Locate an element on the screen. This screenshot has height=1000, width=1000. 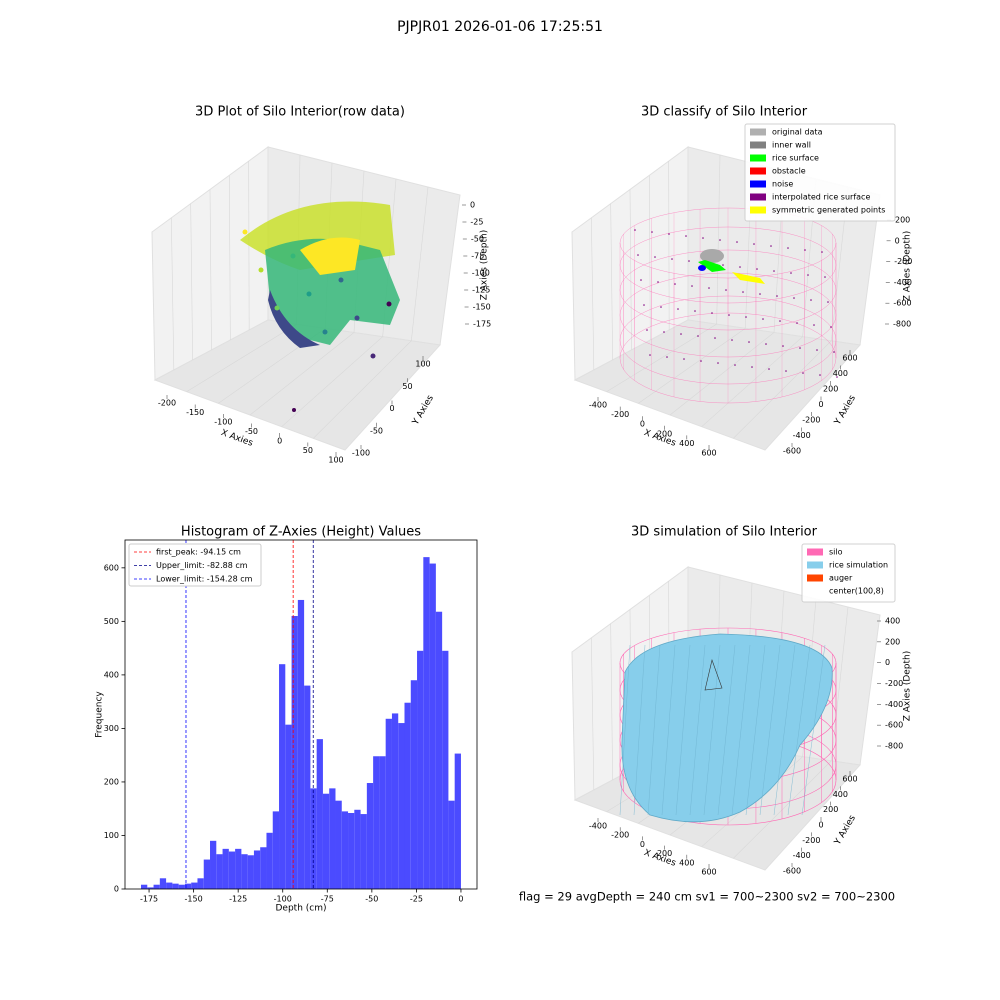
x-tick-label: 0 is located at coordinates (642, 424).